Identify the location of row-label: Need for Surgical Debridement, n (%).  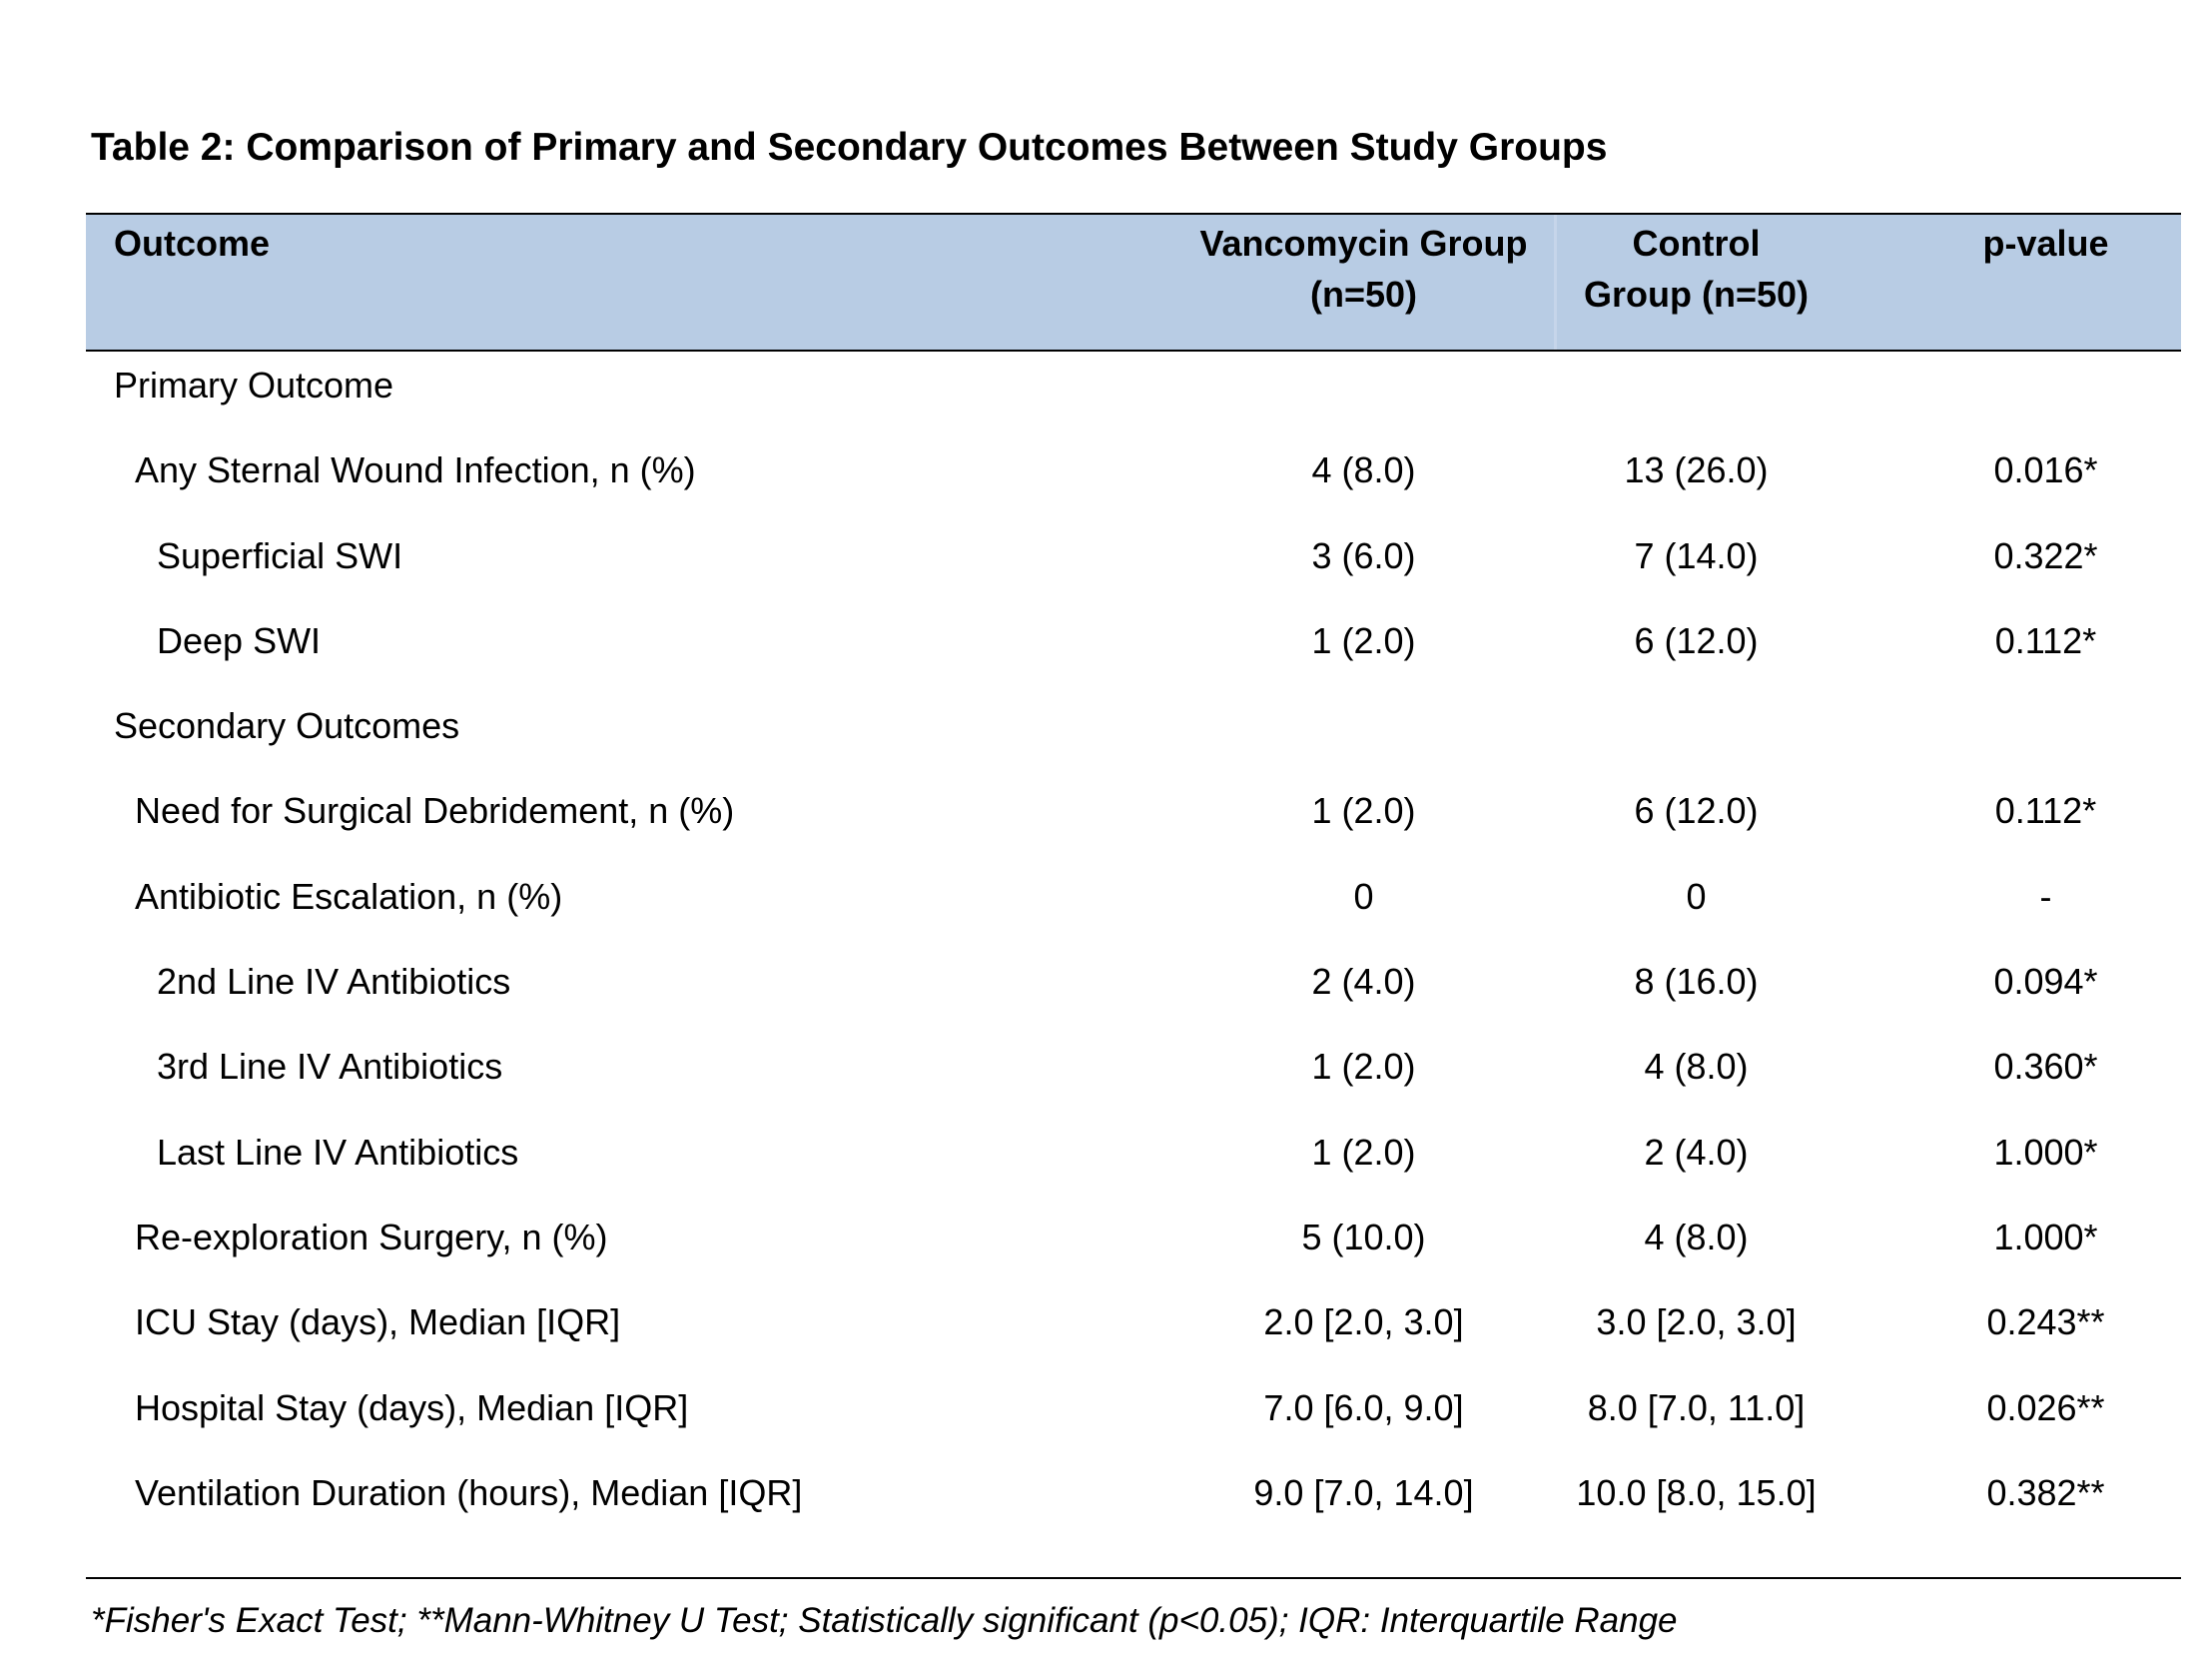
(435, 811).